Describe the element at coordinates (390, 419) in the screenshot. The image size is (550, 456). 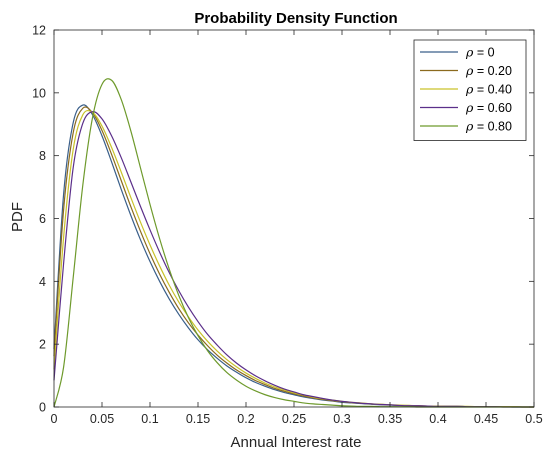
I see `x-tick-label: 0.35` at that location.